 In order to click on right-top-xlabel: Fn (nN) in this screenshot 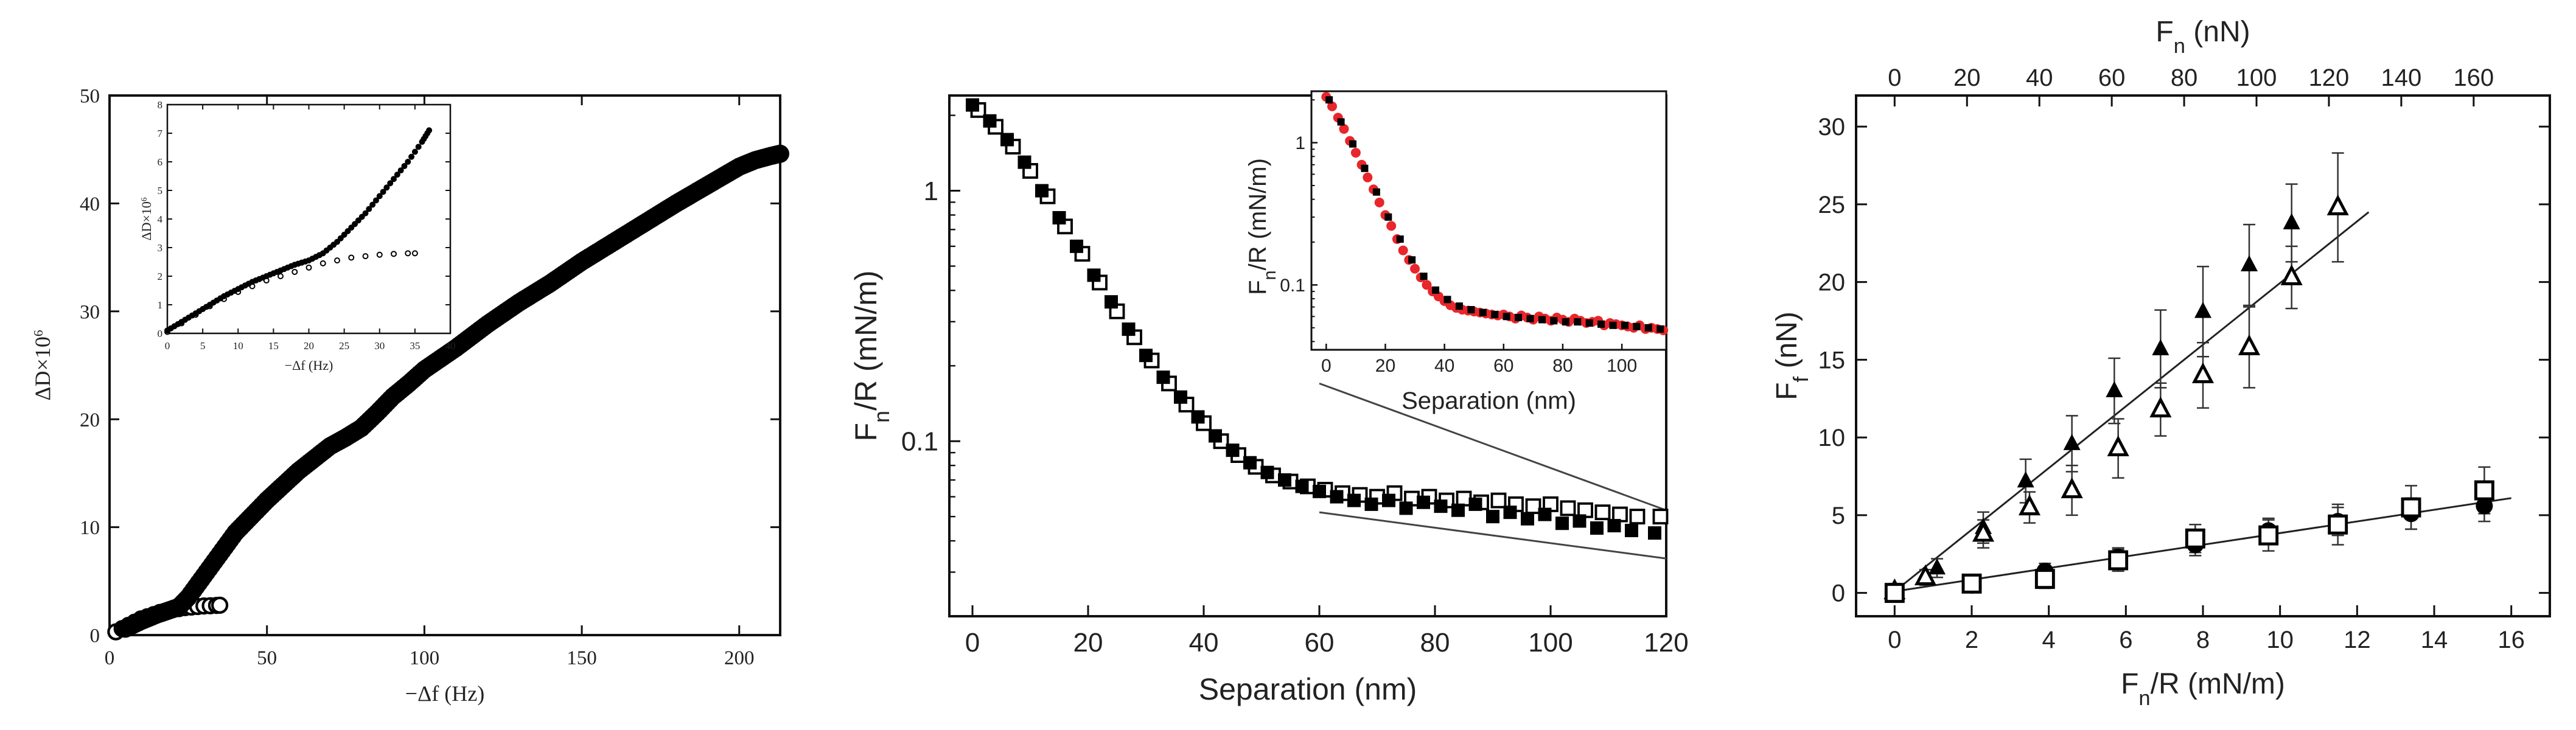, I will do `click(2202, 37)`.